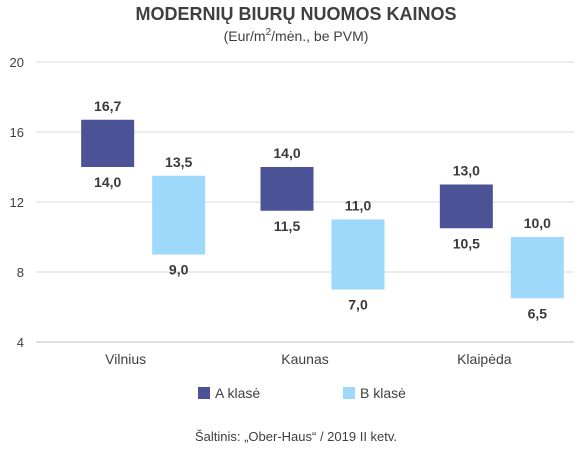 The height and width of the screenshot is (450, 583). I want to click on subtitle-unit-suffix: /mėn., be PVM), so click(319, 36).